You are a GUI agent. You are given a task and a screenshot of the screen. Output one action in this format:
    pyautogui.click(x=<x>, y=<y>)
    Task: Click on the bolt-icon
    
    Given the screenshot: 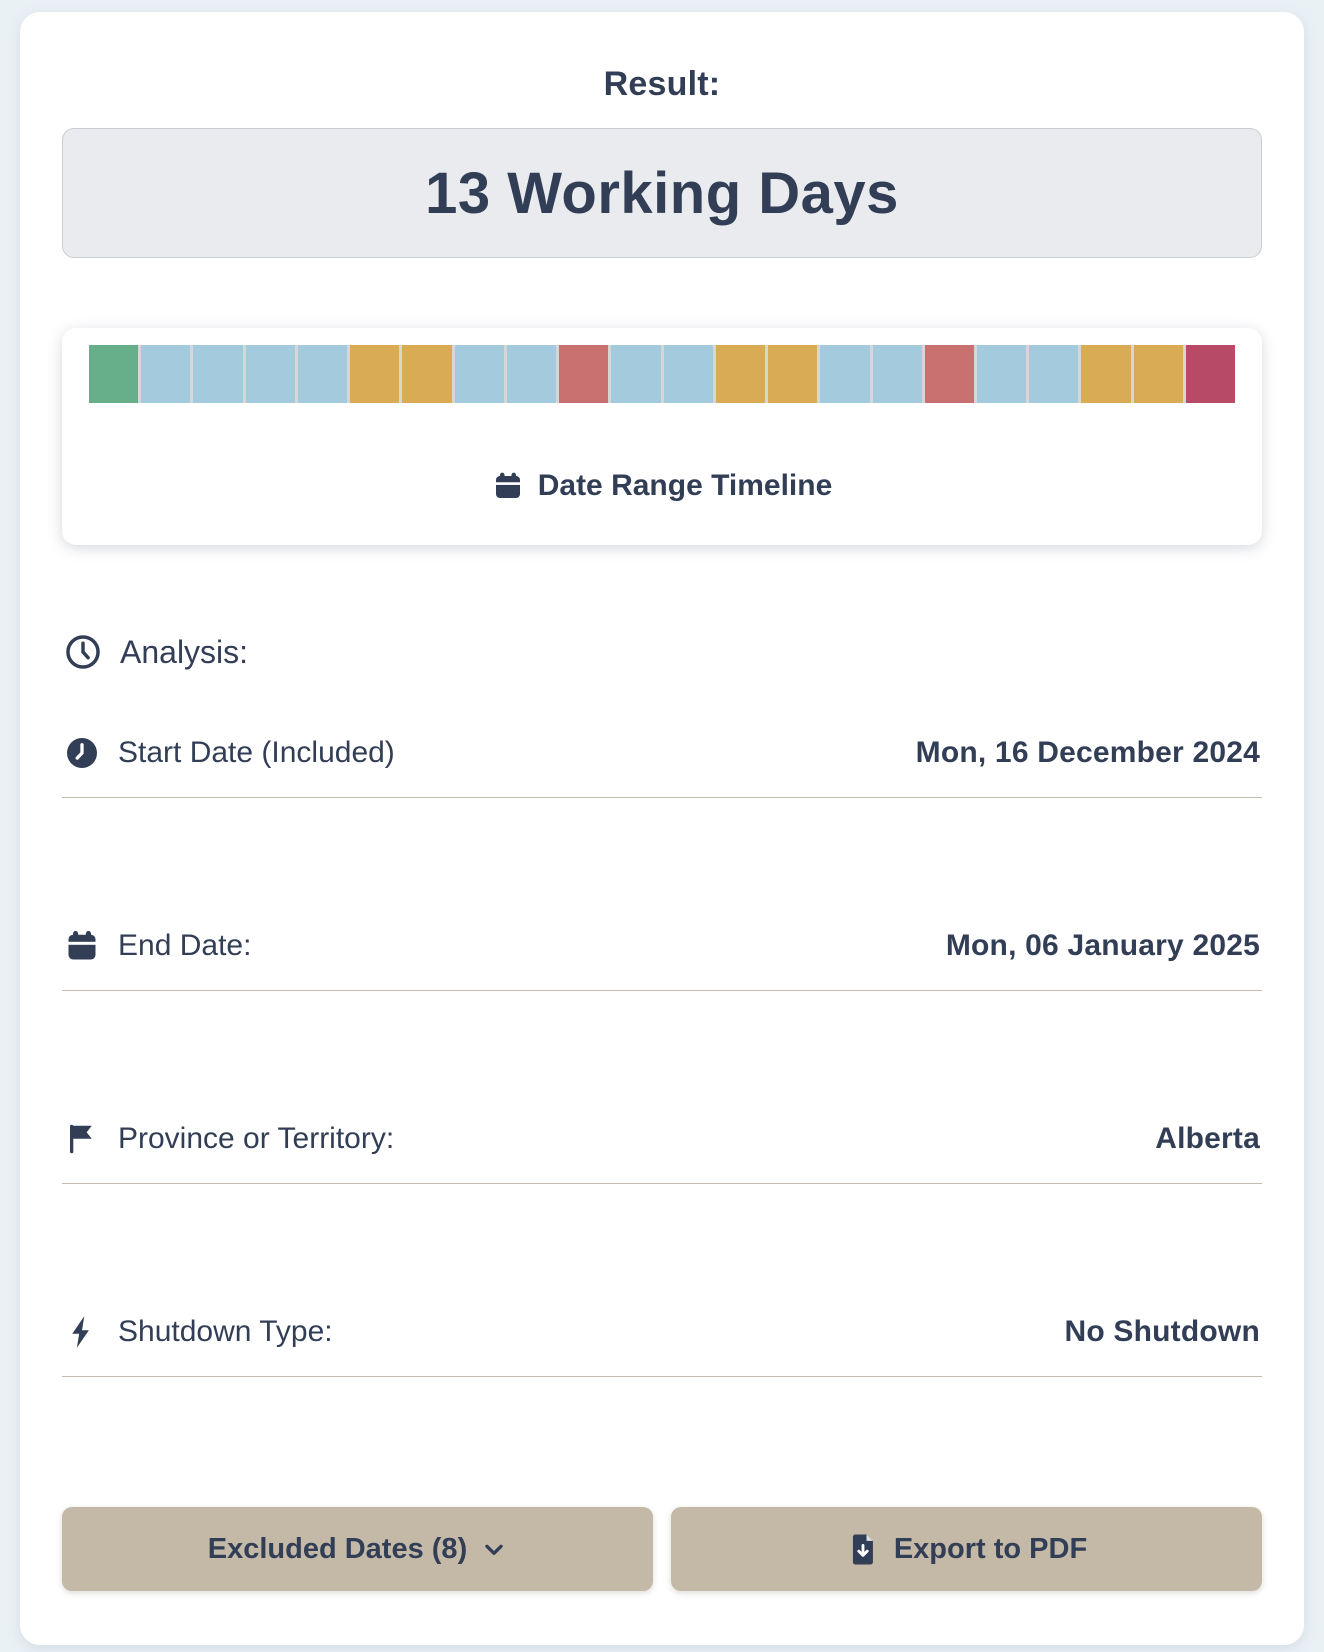 What is the action you would take?
    pyautogui.click(x=82, y=1332)
    